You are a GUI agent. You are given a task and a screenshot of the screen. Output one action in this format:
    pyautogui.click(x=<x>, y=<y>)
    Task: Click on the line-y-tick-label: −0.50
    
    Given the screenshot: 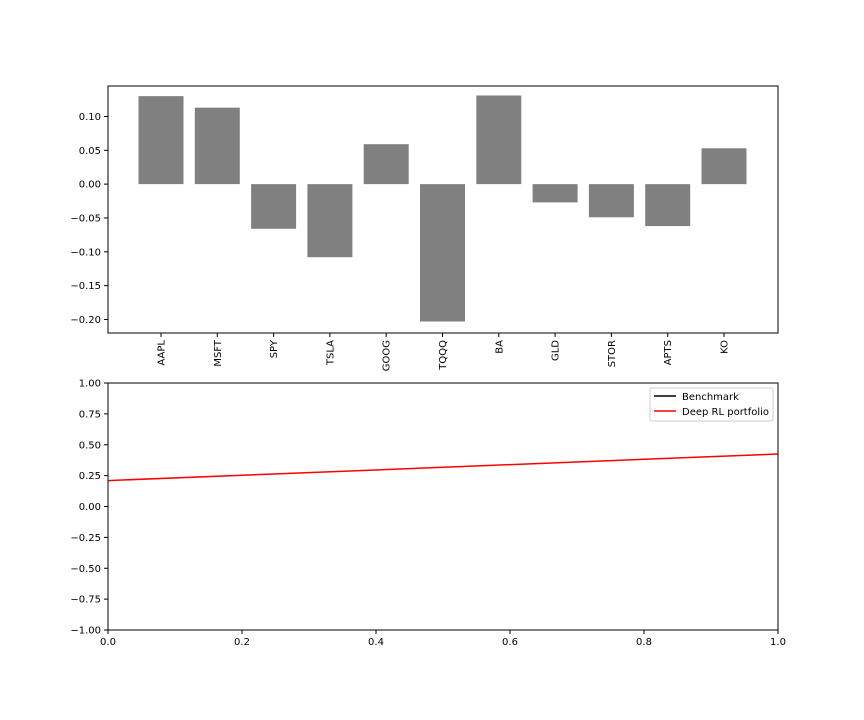 What is the action you would take?
    pyautogui.click(x=85, y=569)
    